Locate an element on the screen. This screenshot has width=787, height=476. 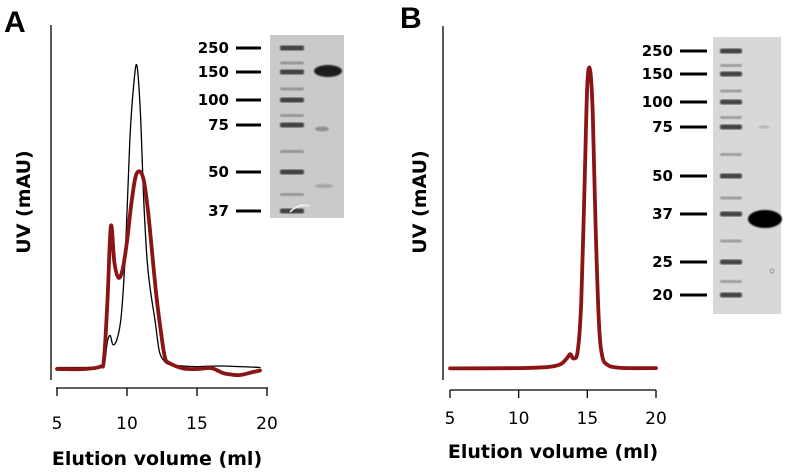
panel-a-sample-band-main is located at coordinates (328, 71).